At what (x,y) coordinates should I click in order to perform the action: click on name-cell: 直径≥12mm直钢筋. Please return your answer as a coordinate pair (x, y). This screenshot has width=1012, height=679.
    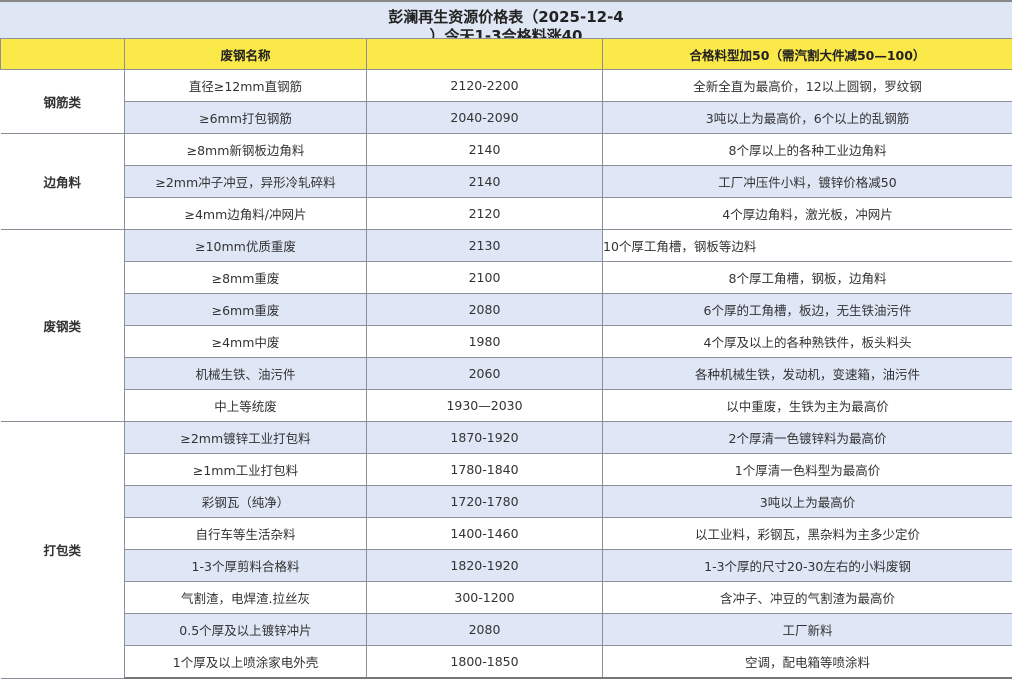
    Looking at the image, I should click on (246, 86).